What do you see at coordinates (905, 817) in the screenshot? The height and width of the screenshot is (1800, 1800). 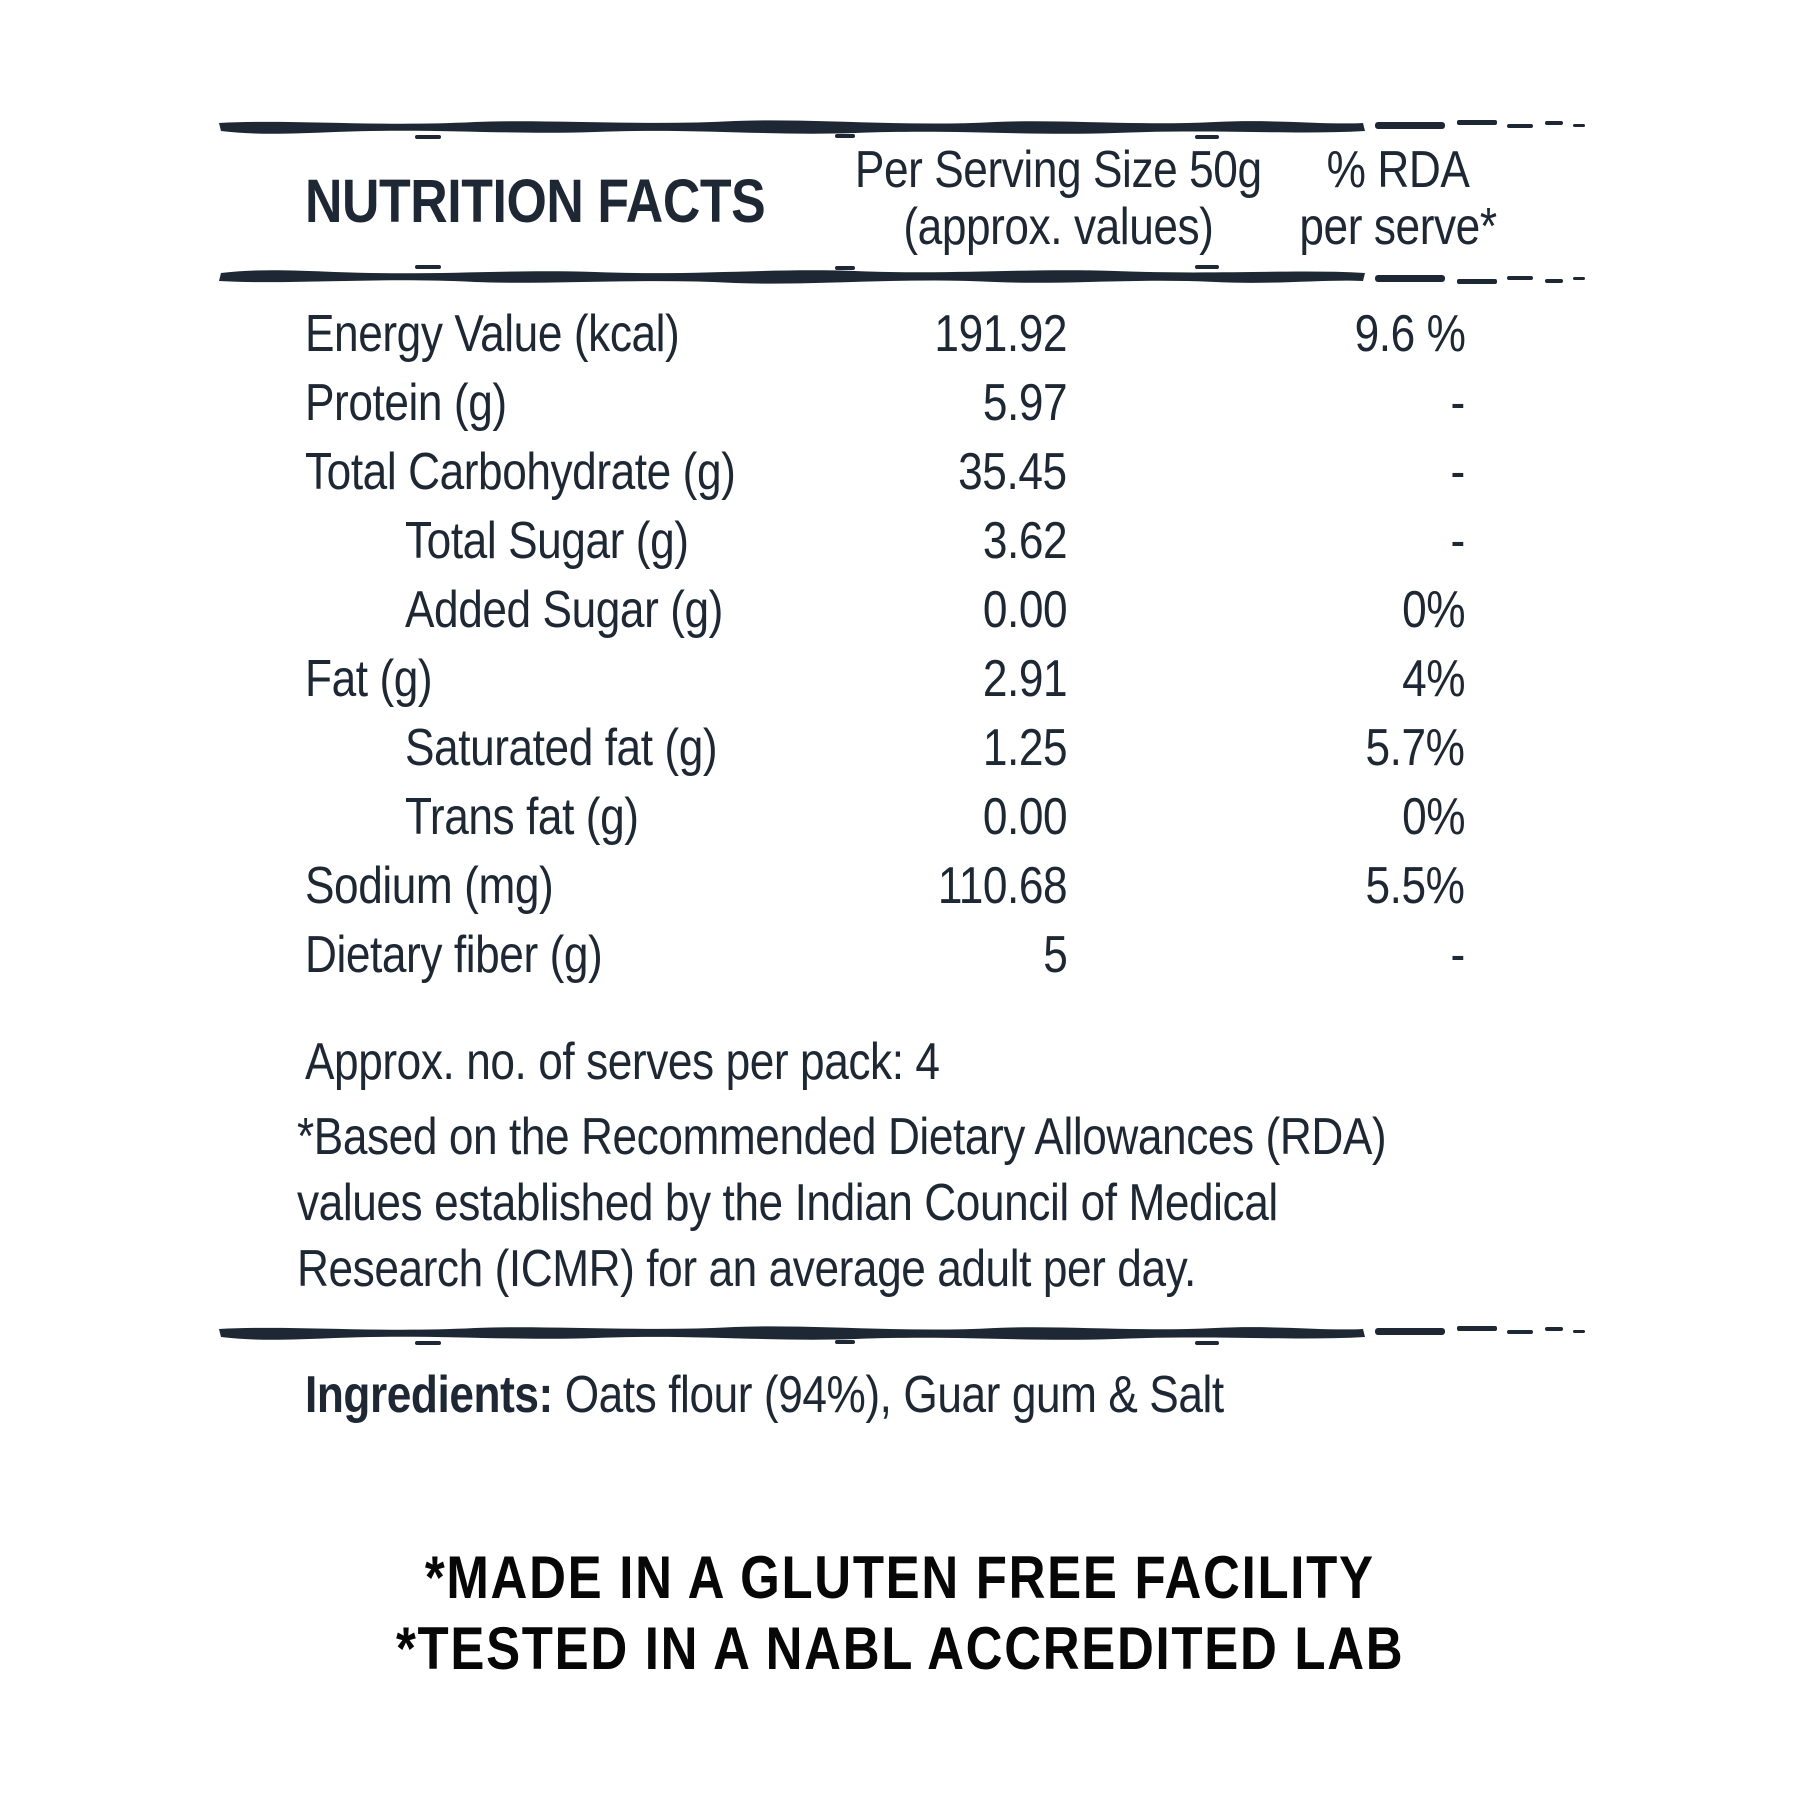 I see `table-row-trans-fat: Trans fat (g) 0.00 0%` at bounding box center [905, 817].